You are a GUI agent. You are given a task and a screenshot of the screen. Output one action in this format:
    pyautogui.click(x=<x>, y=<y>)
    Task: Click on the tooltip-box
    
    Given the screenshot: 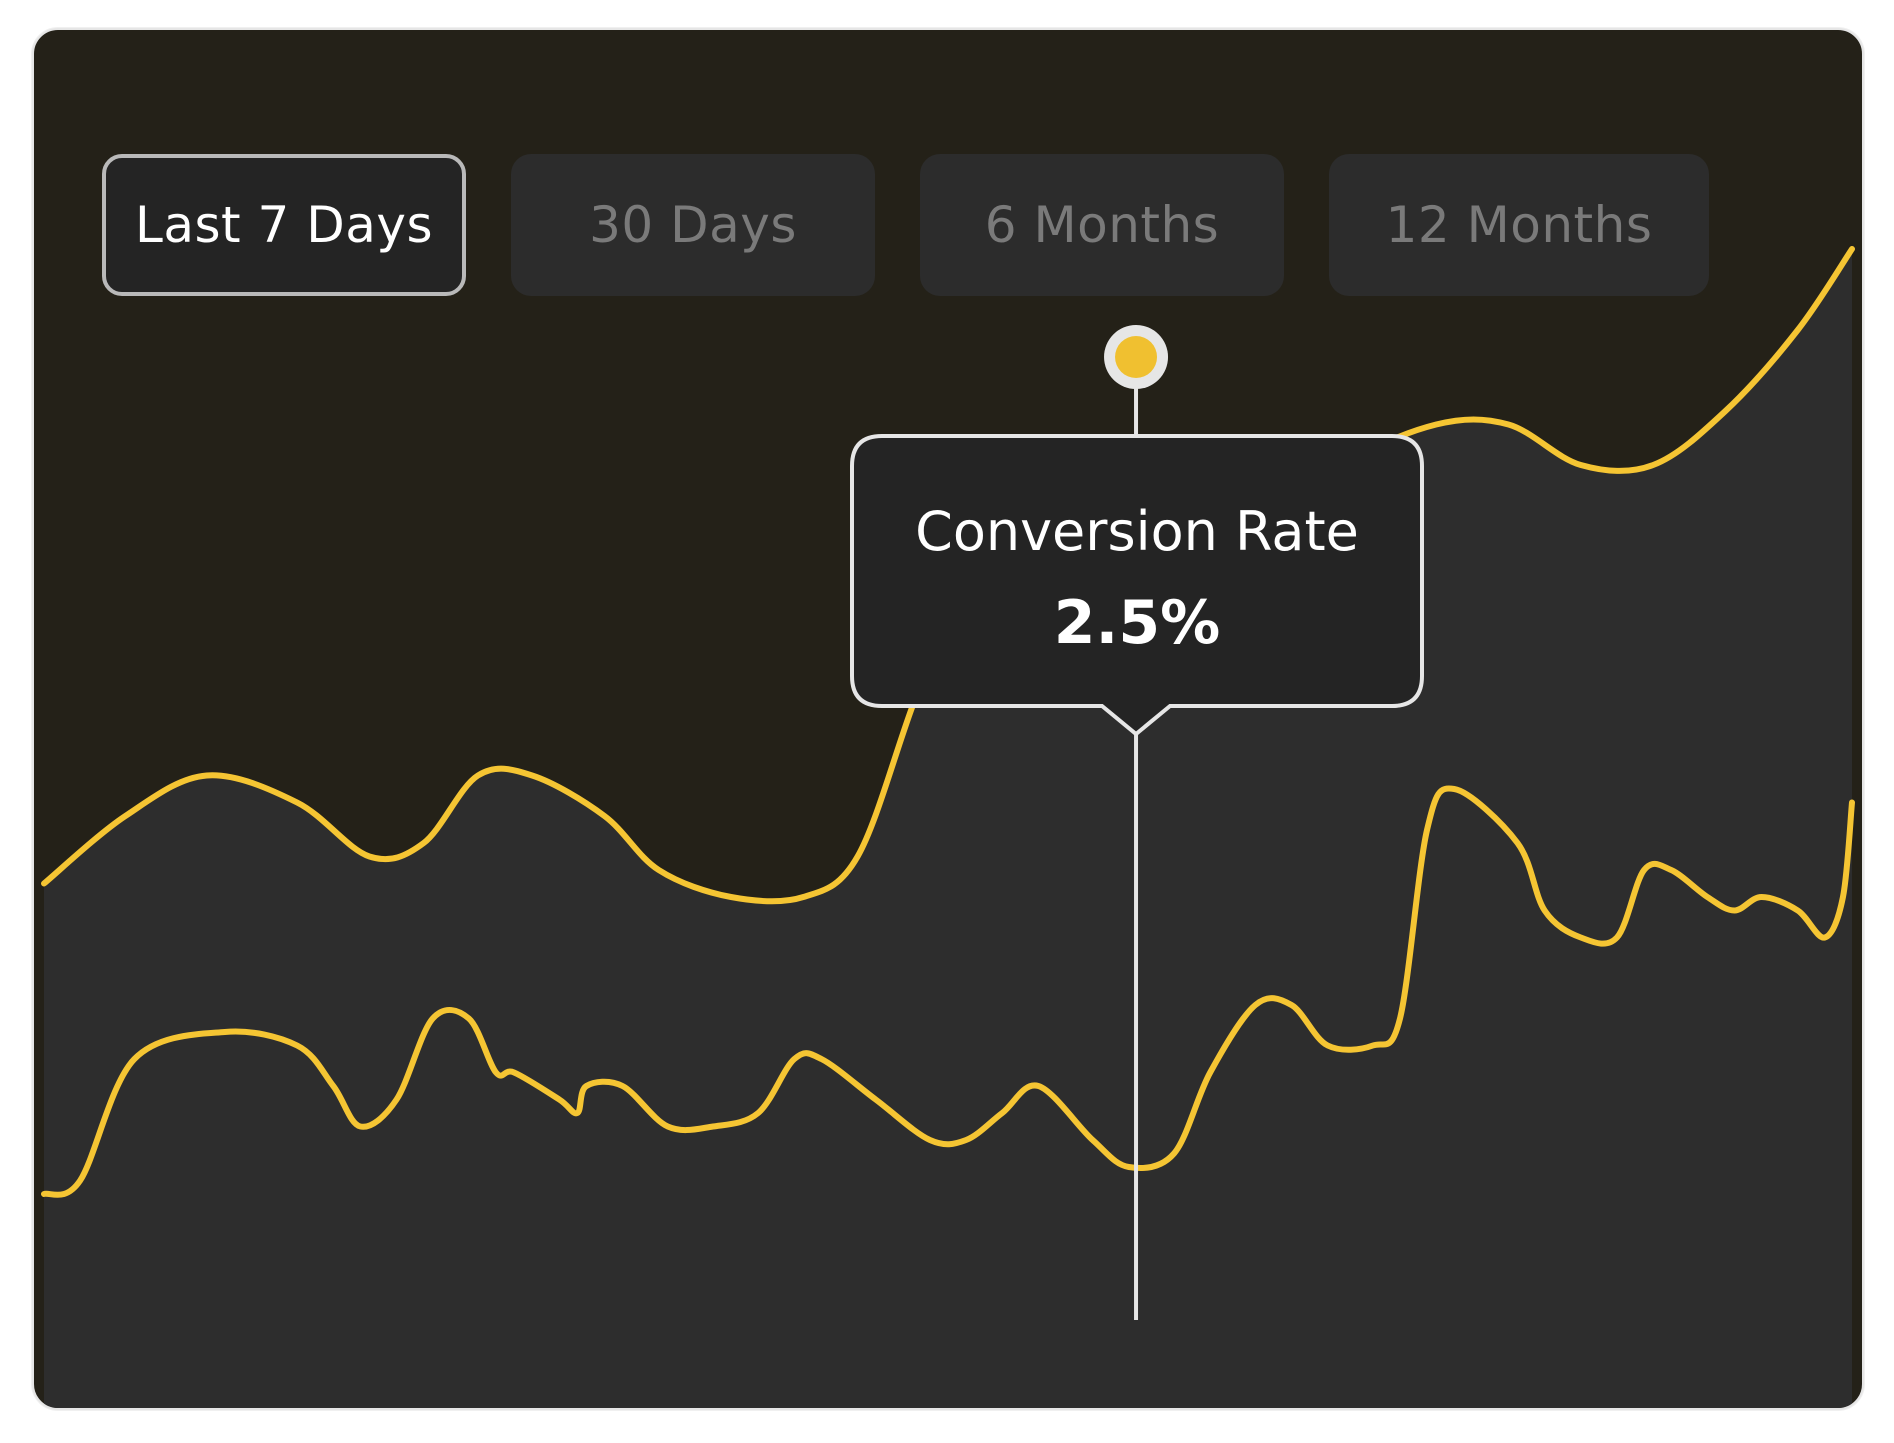 What is the action you would take?
    pyautogui.click(x=1137, y=585)
    